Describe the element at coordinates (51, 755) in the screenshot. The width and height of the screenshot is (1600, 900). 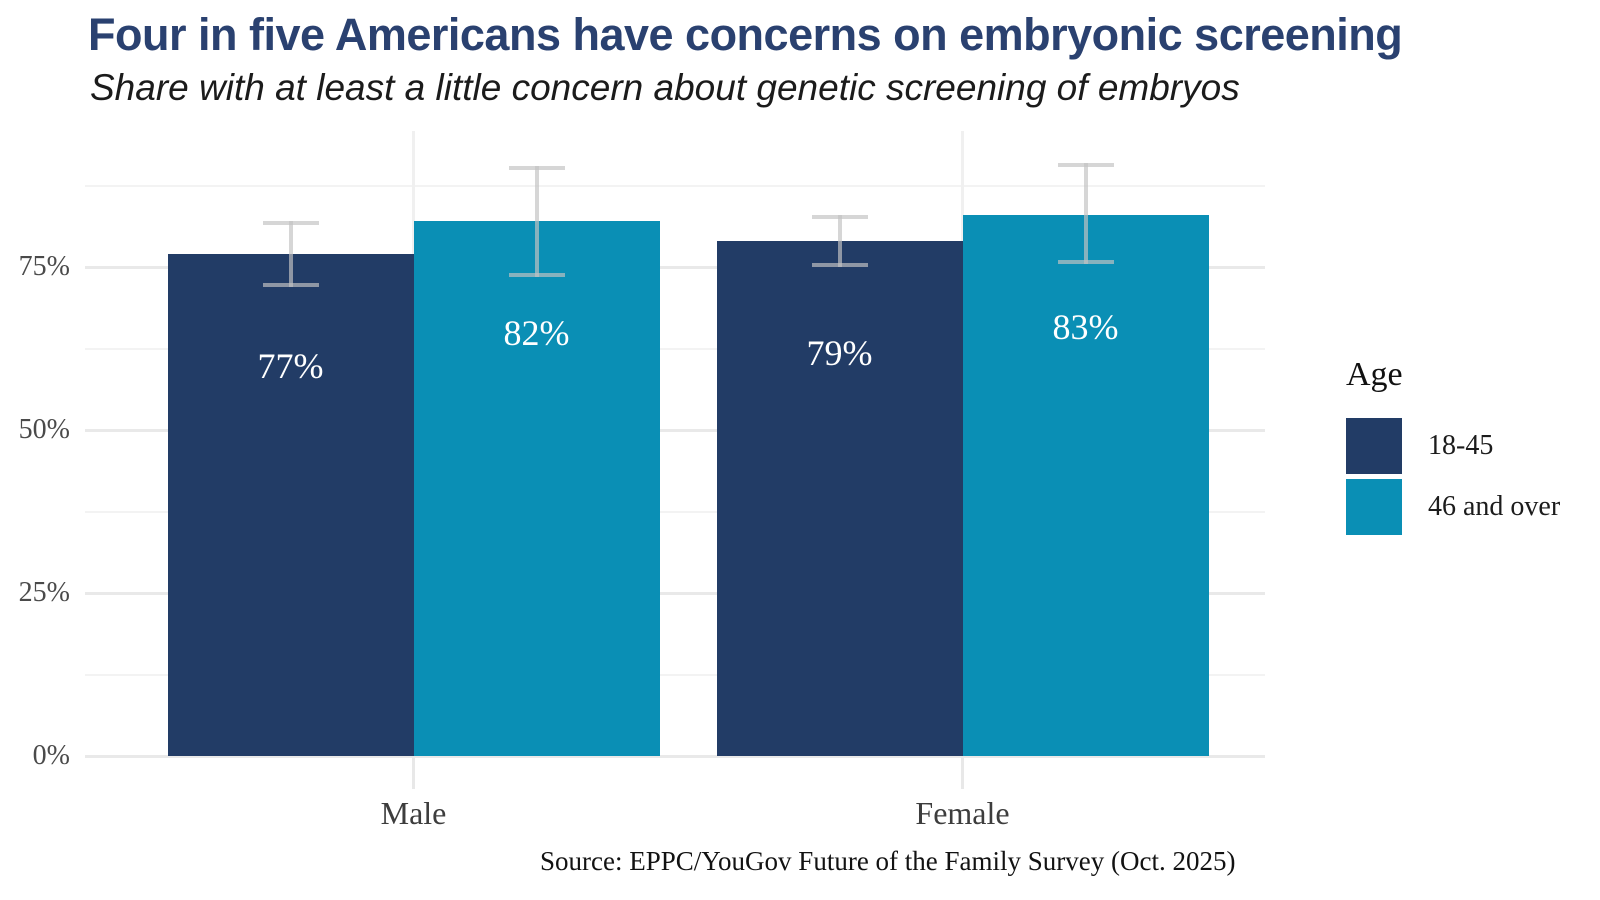
I see `y-axis-label: 0%` at that location.